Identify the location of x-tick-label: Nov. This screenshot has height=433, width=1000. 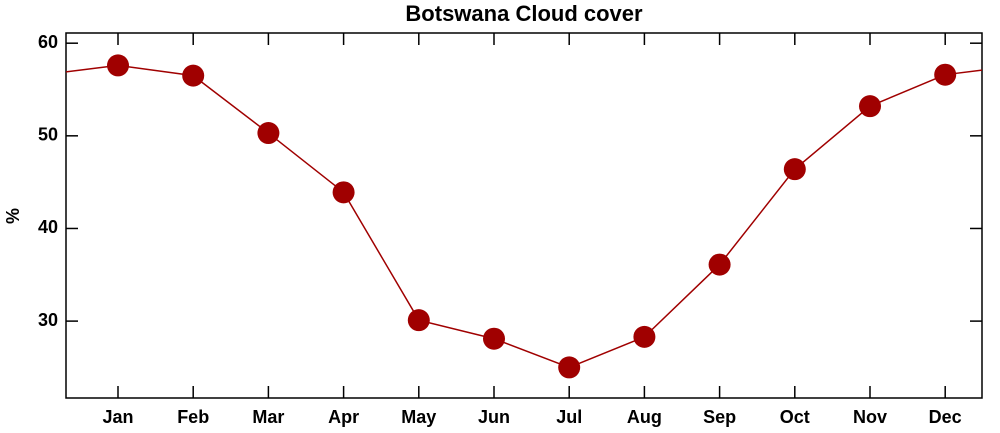
(870, 417).